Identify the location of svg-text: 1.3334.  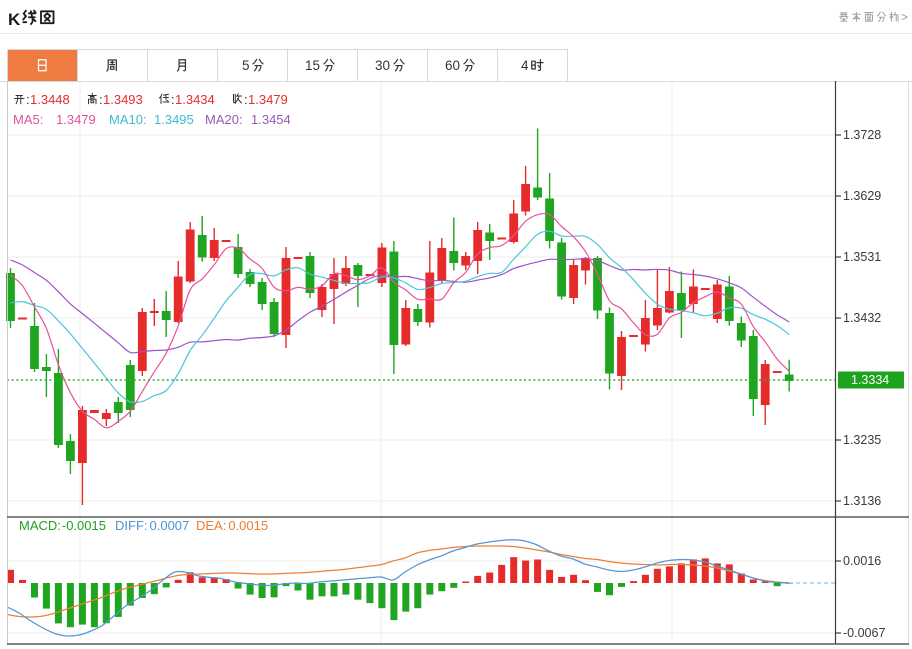
(870, 380).